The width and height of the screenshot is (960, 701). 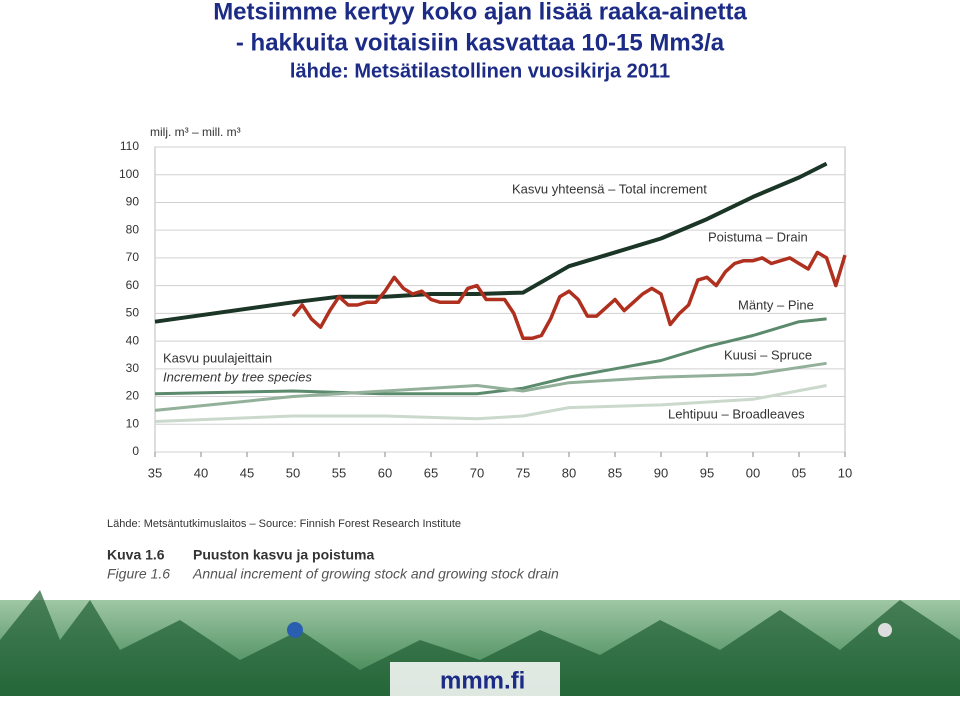 What do you see at coordinates (707, 472) in the screenshot?
I see `x-tick-label: 95` at bounding box center [707, 472].